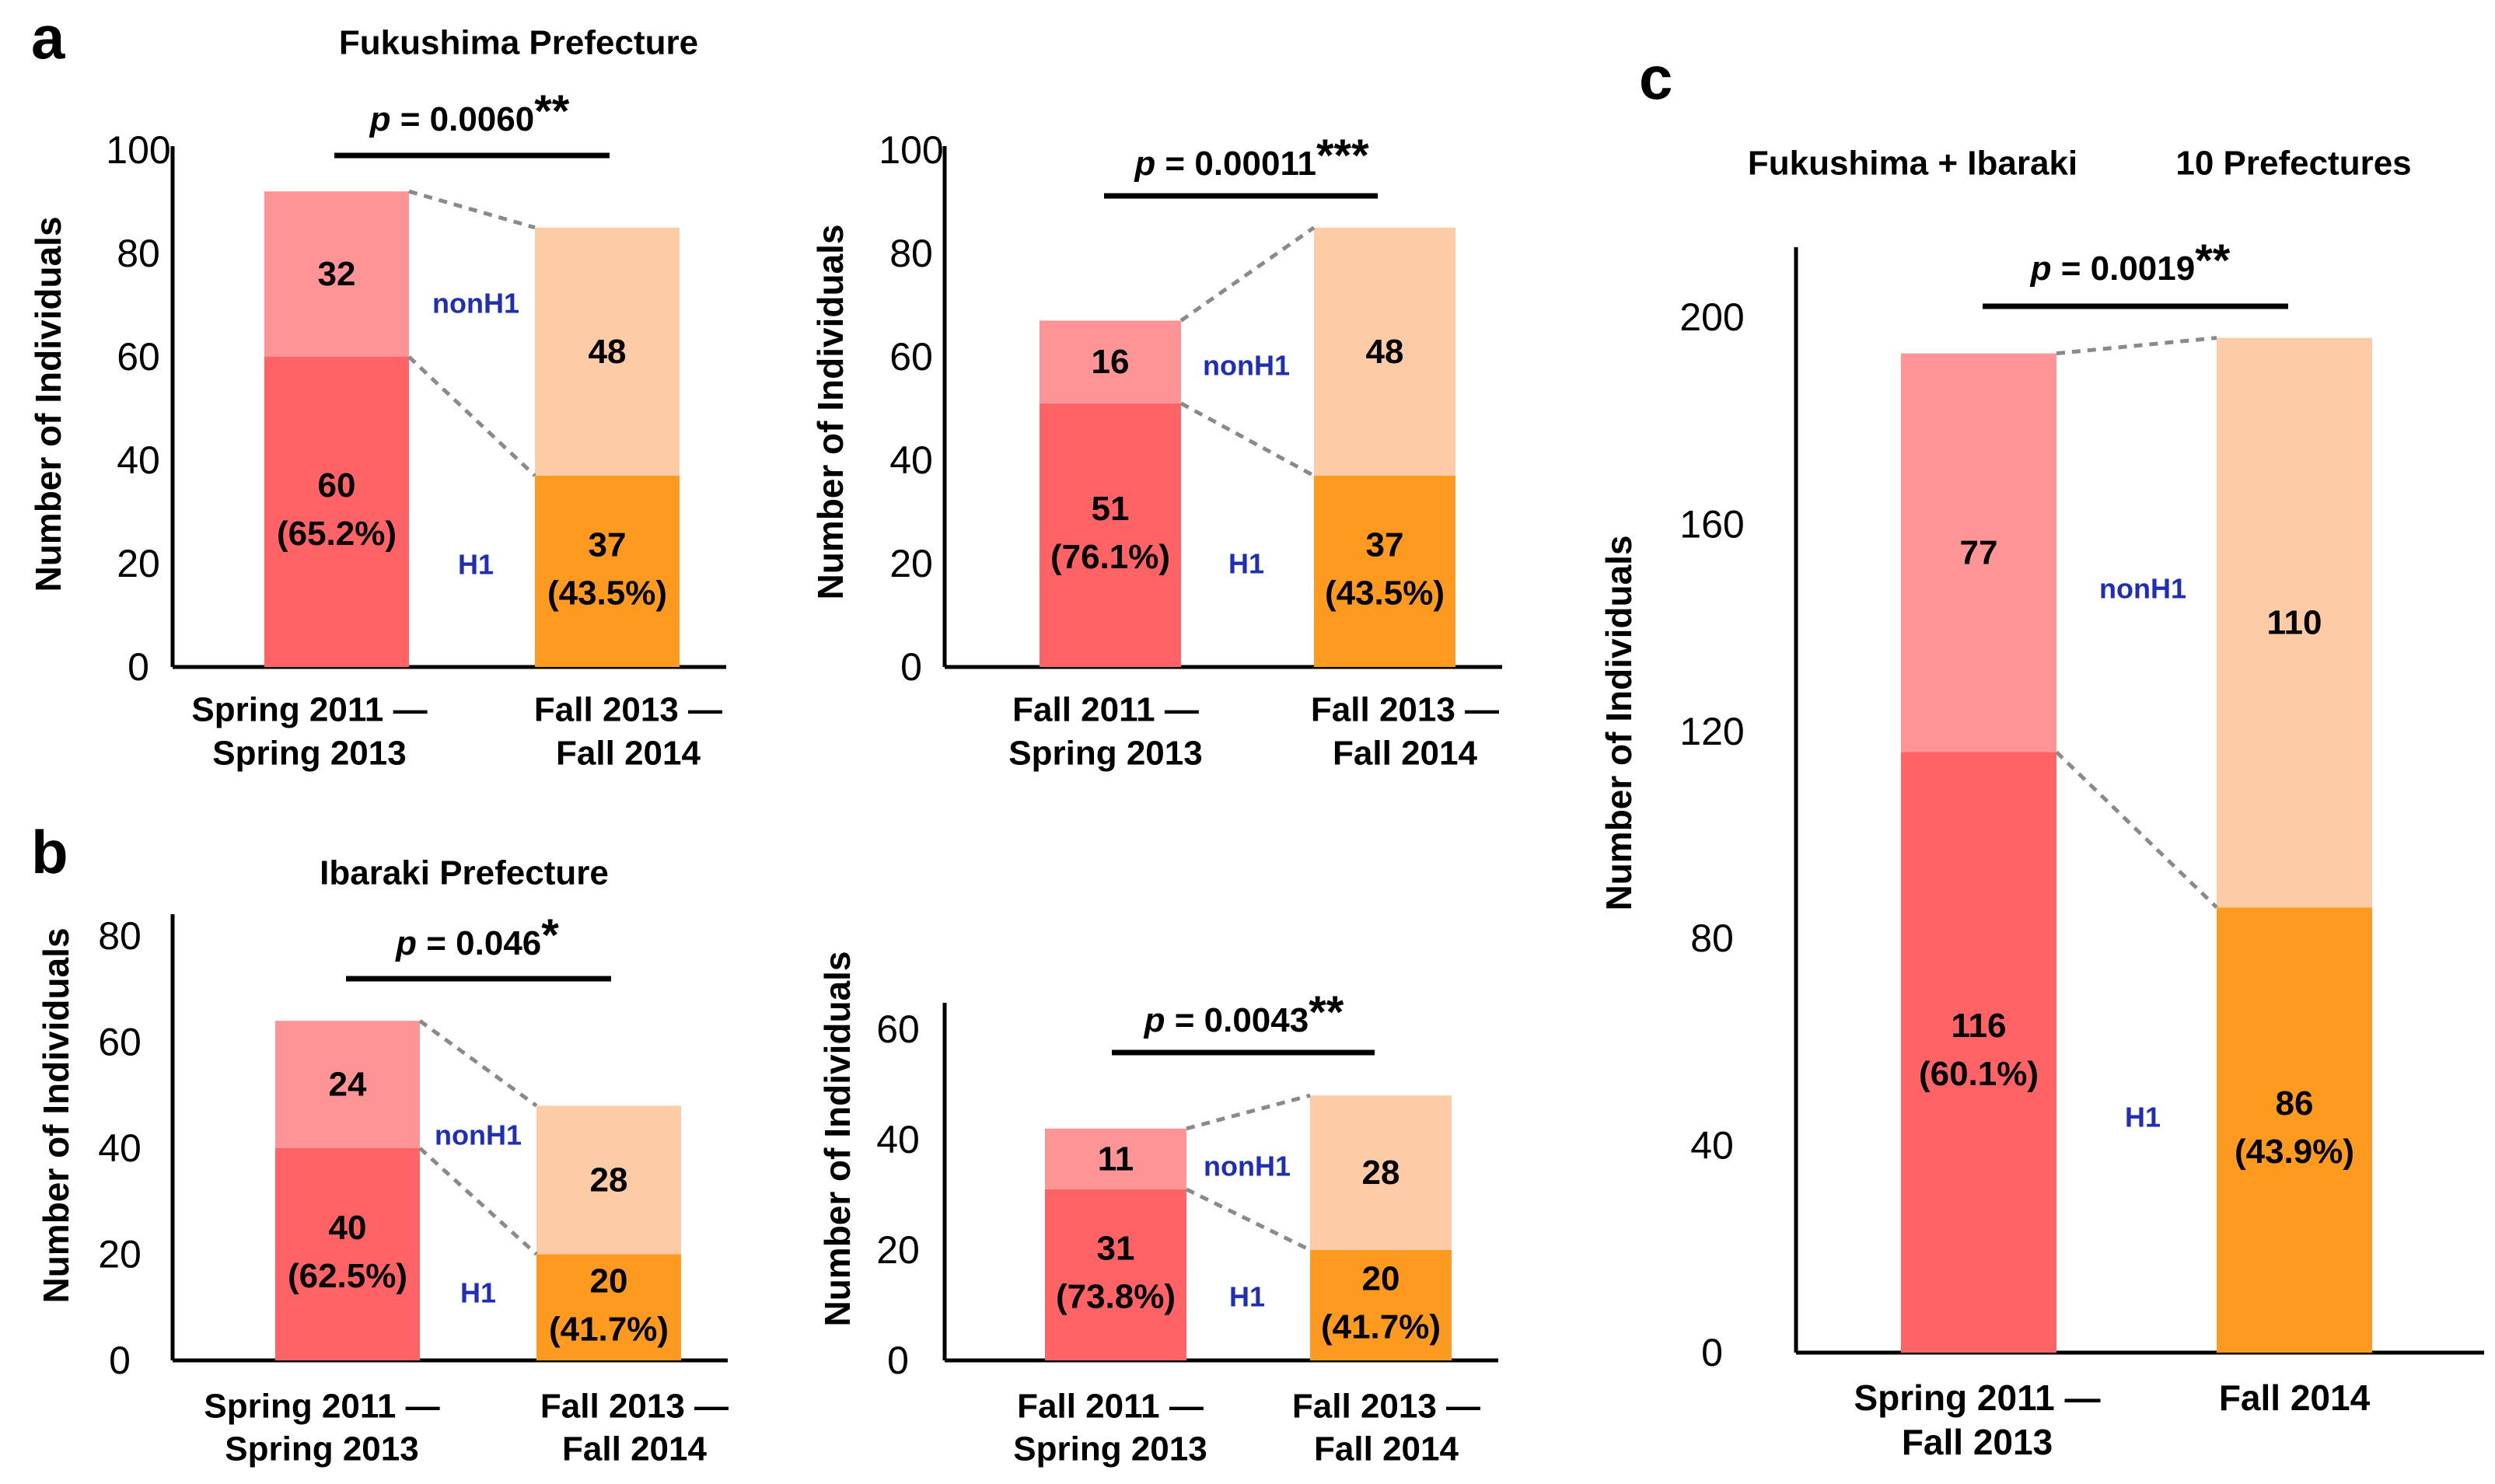 The width and height of the screenshot is (2495, 1484). Describe the element at coordinates (138, 150) in the screenshot. I see `y-tick-label: 100` at that location.